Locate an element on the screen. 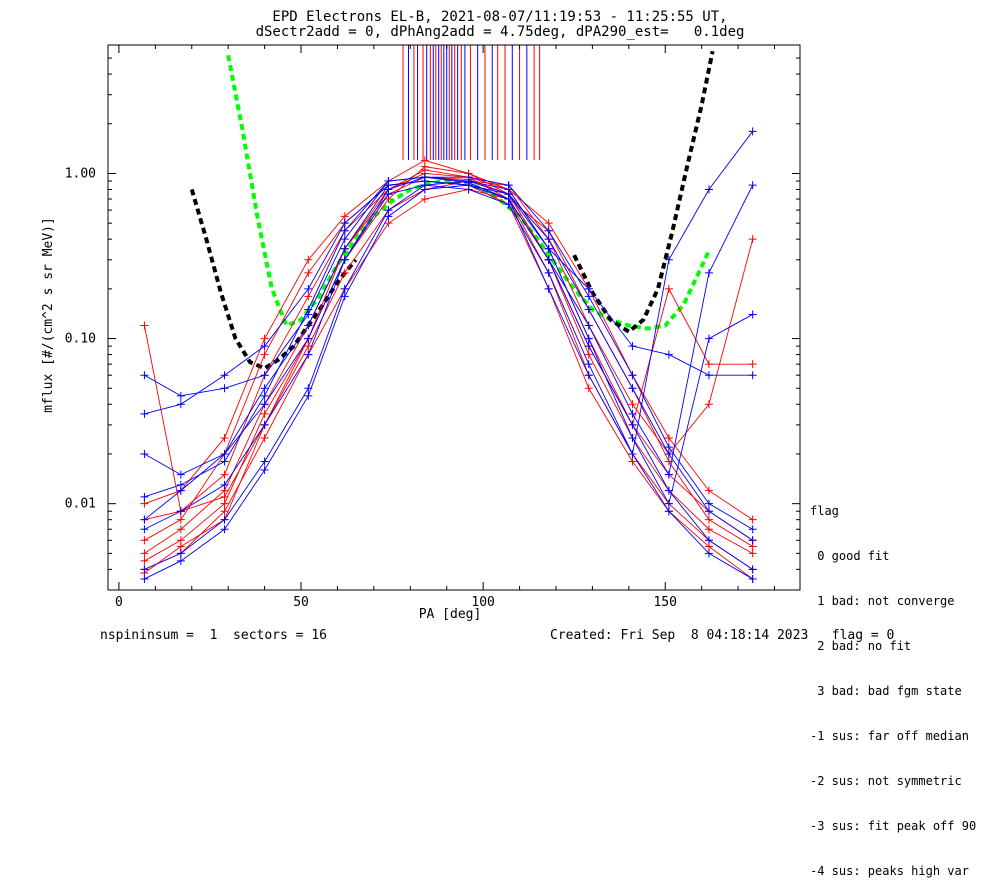 Image resolution: width=1000 pixels, height=894 pixels. y-tick-label: 0.01 is located at coordinates (80, 504).